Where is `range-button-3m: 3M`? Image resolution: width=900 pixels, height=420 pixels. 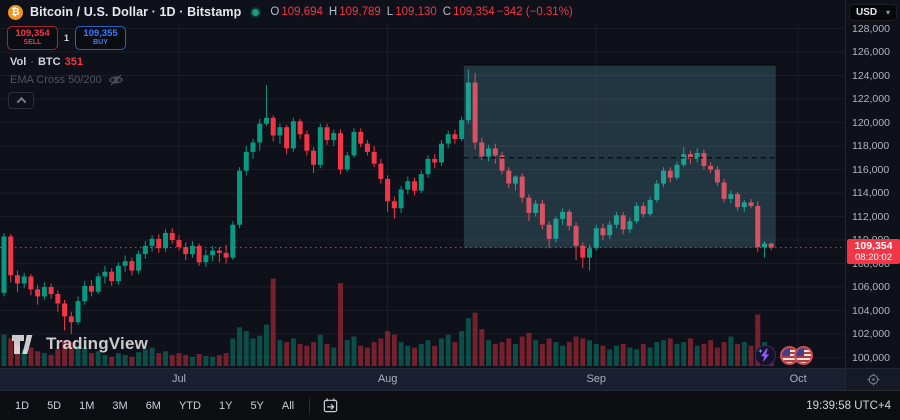 range-button-3m: 3M is located at coordinates (120, 405).